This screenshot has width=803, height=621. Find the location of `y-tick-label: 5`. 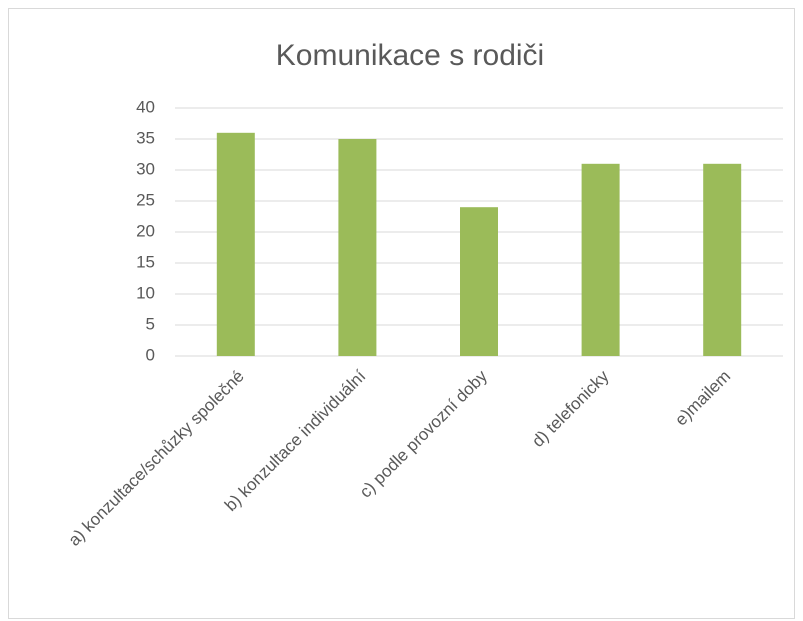

y-tick-label: 5 is located at coordinates (150, 323).